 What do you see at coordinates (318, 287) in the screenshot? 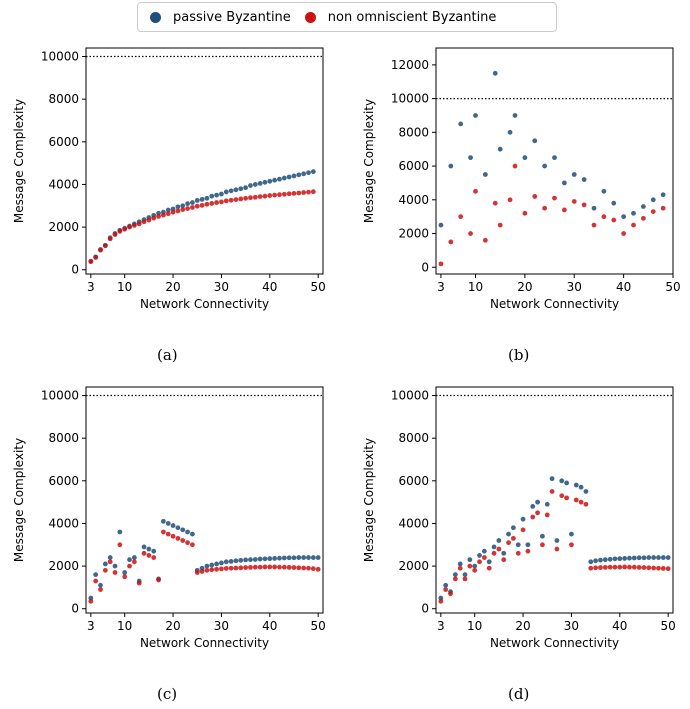
I see `x-tick-label: 50` at bounding box center [318, 287].